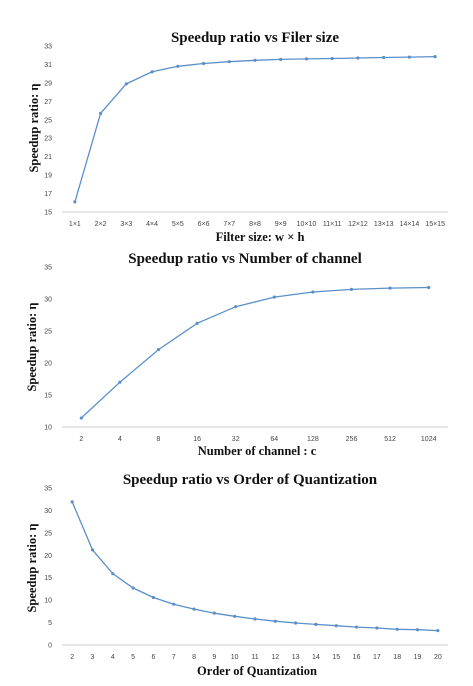 The image size is (473, 686). I want to click on x-tick-label: 13, so click(296, 657).